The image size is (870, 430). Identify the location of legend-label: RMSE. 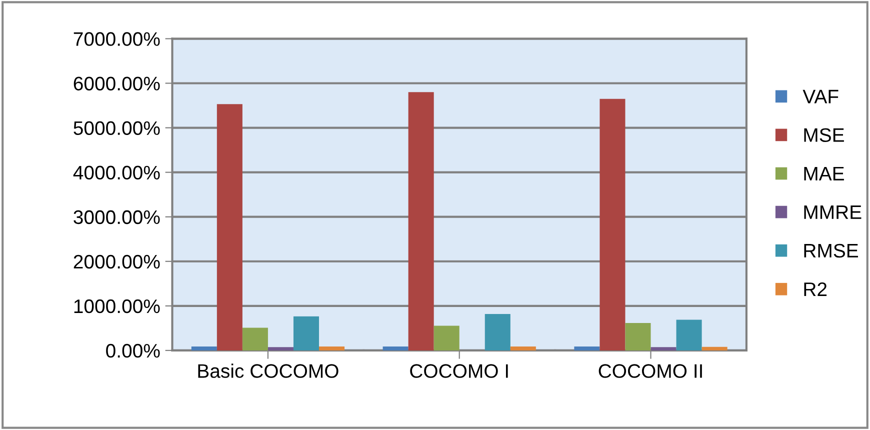
(831, 251).